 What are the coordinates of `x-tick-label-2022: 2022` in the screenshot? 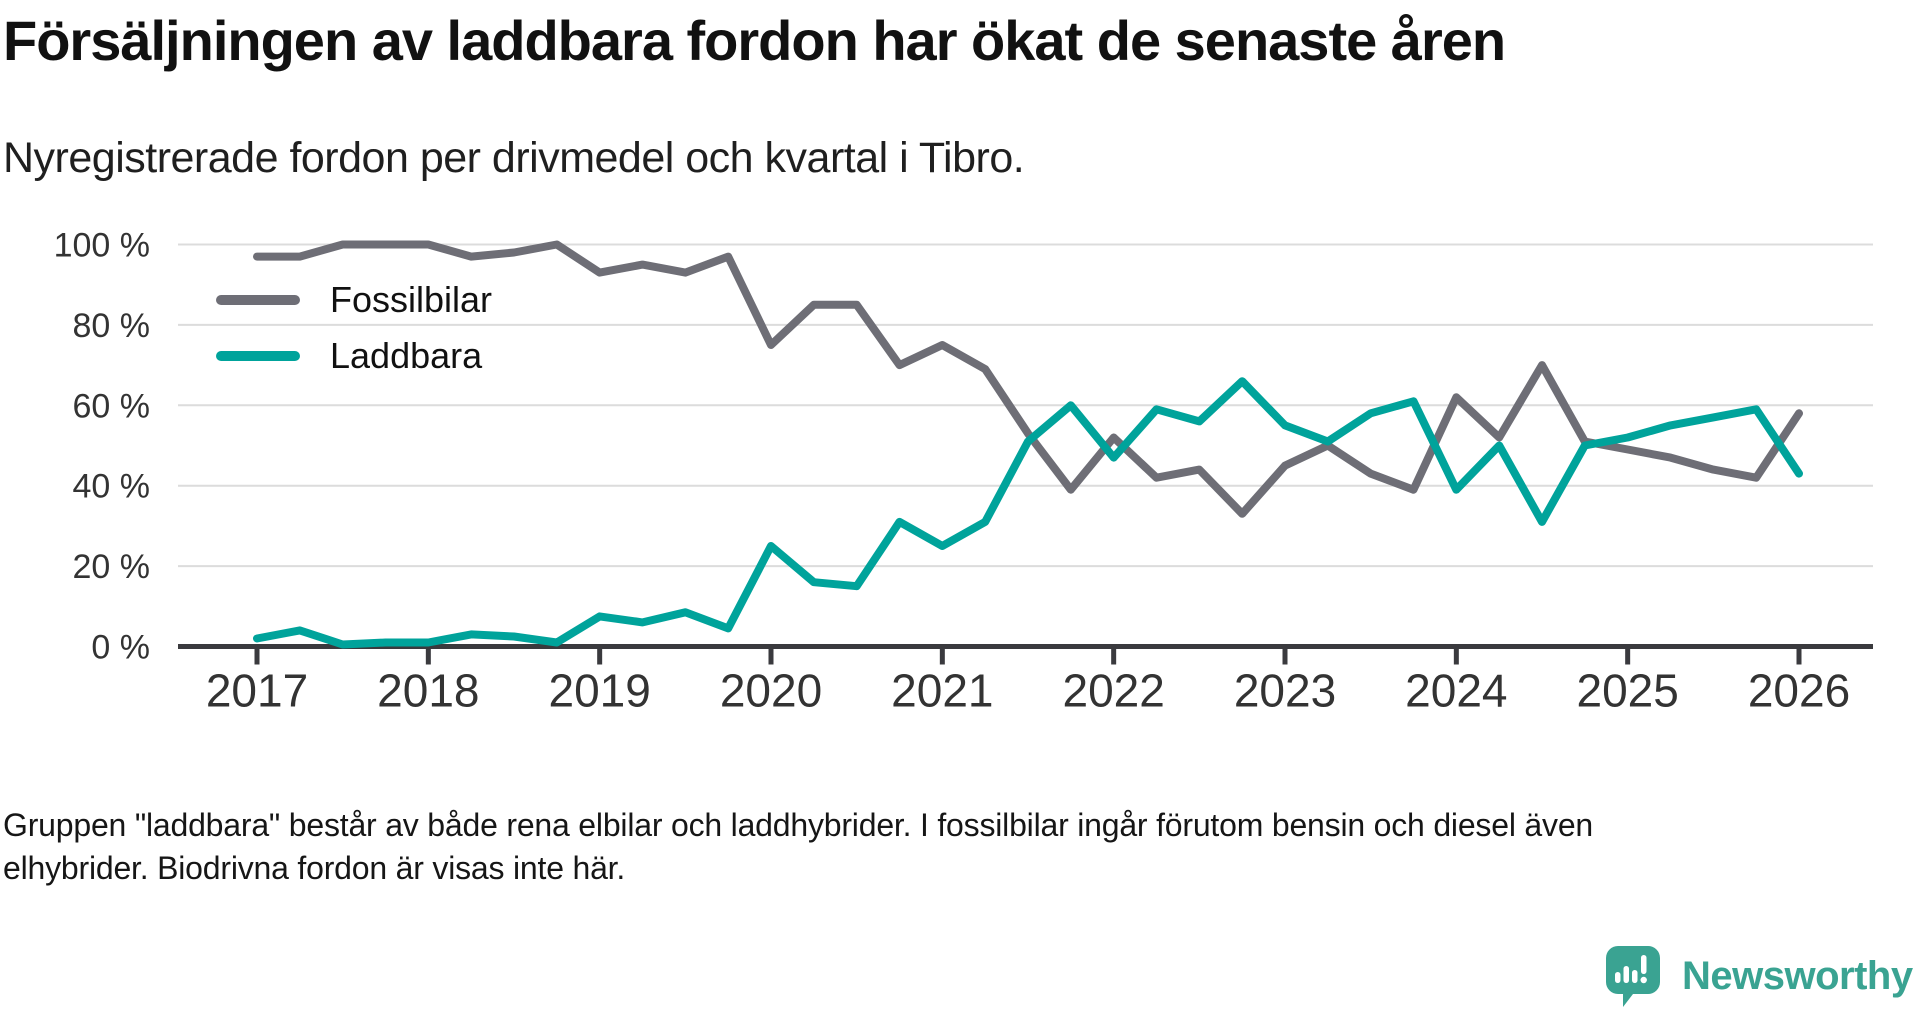 It's located at (1113, 691).